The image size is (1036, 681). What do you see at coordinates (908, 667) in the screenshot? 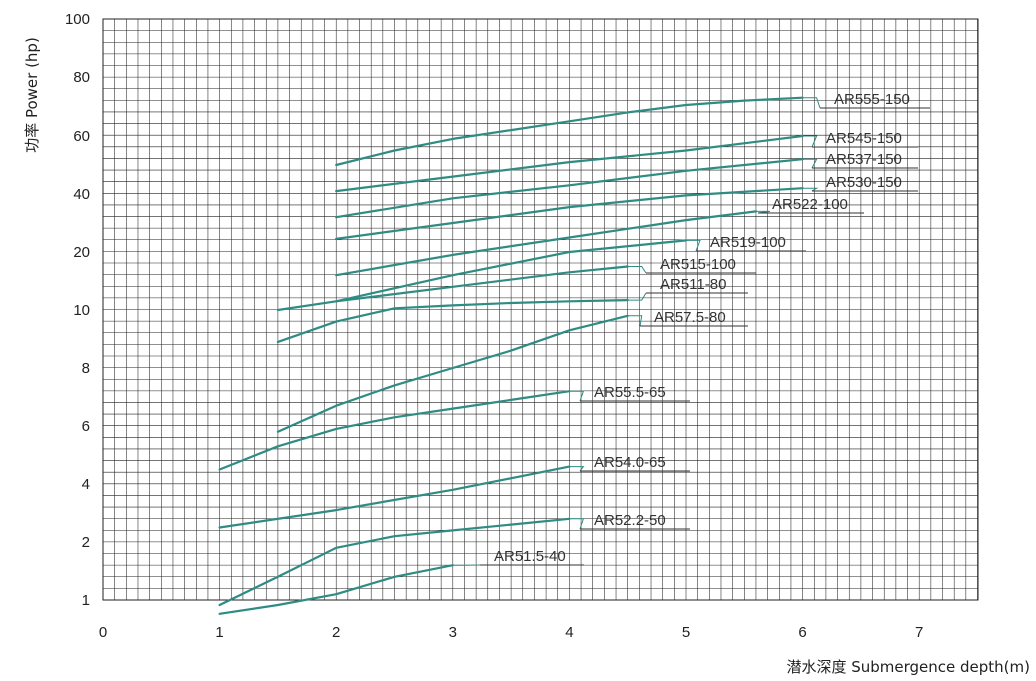
I see `x-axis-title: 潜水深度 Submergence depth(m)` at bounding box center [908, 667].